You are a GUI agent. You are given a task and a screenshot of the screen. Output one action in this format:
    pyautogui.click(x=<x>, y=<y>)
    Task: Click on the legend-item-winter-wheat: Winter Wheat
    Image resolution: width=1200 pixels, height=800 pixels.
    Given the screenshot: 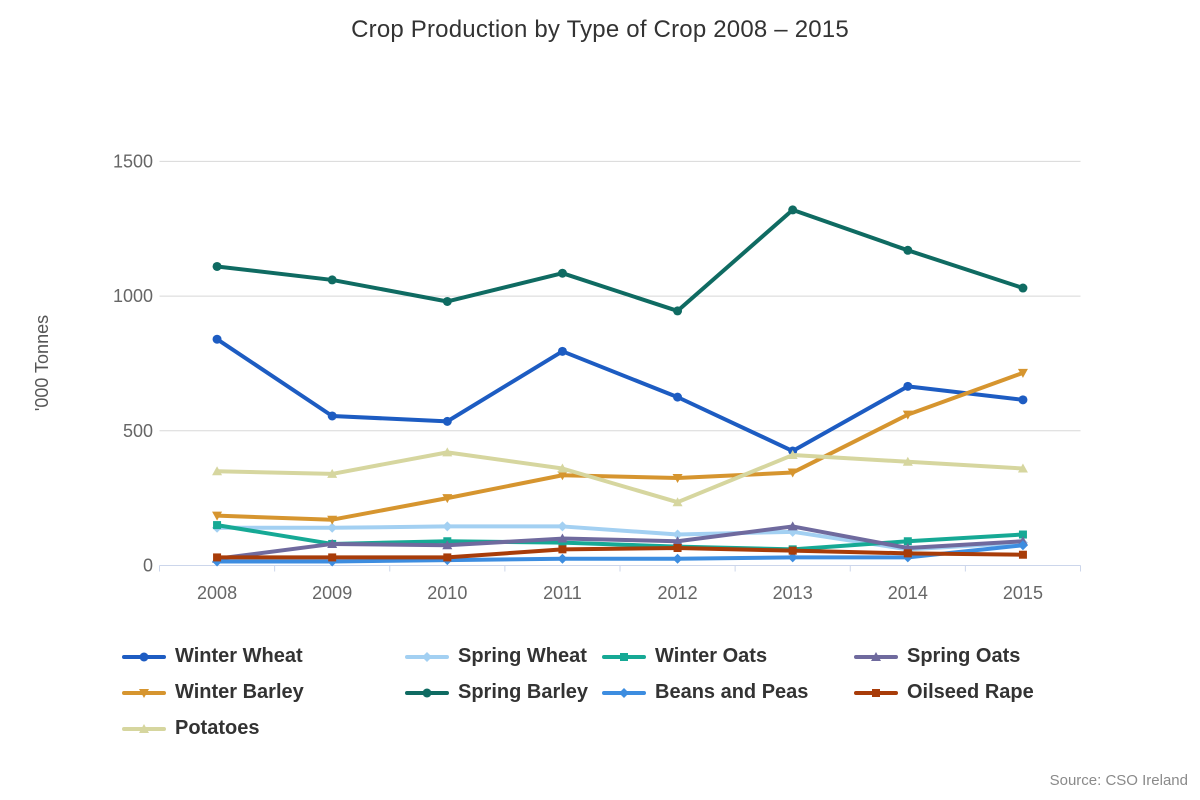 What is the action you would take?
    pyautogui.click(x=263, y=656)
    